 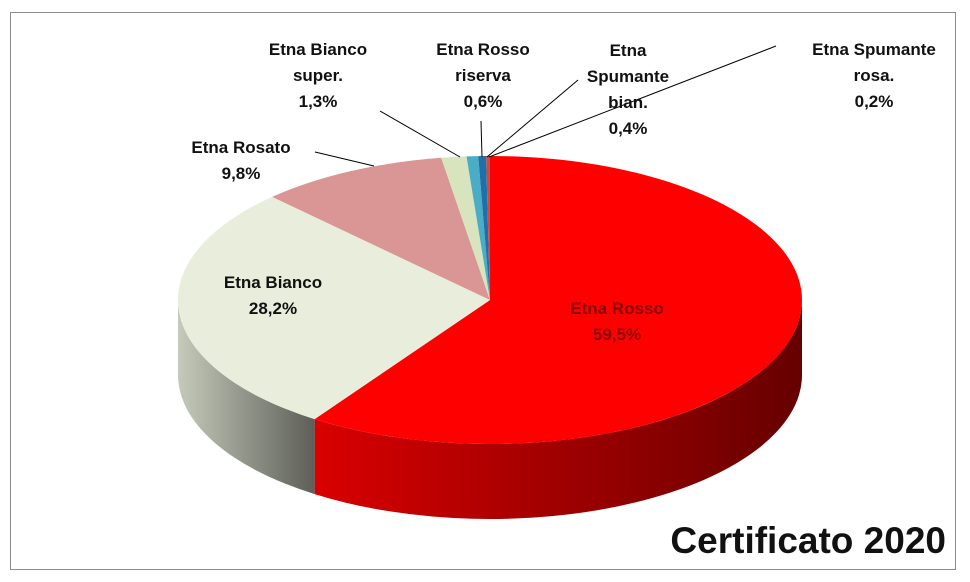 I want to click on value-label: 59,5%, so click(x=617, y=334).